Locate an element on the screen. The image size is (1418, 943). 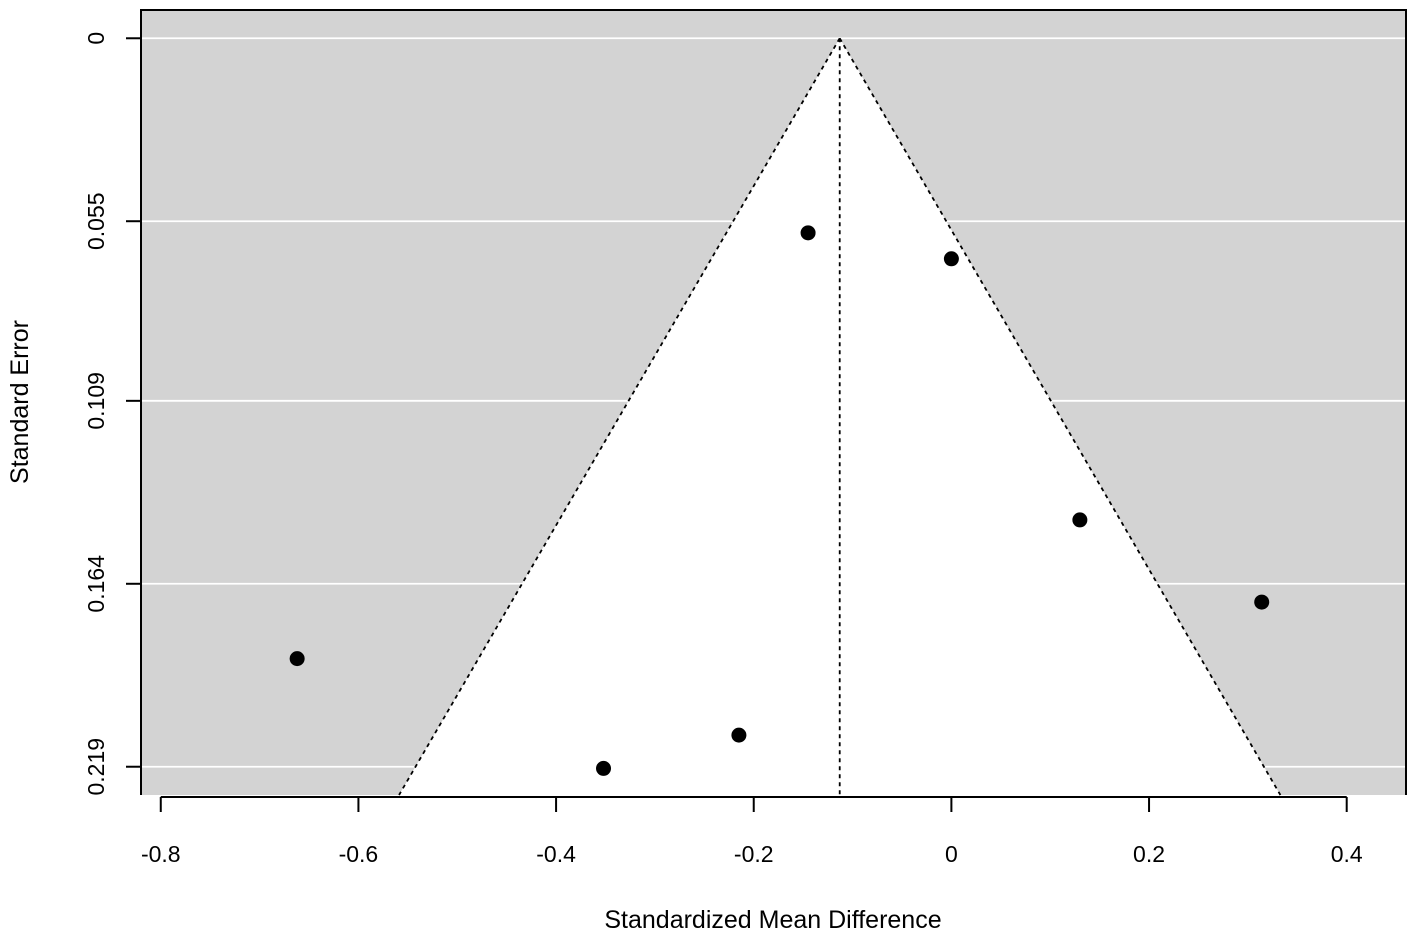
x-tick-label: -0.4 is located at coordinates (556, 854).